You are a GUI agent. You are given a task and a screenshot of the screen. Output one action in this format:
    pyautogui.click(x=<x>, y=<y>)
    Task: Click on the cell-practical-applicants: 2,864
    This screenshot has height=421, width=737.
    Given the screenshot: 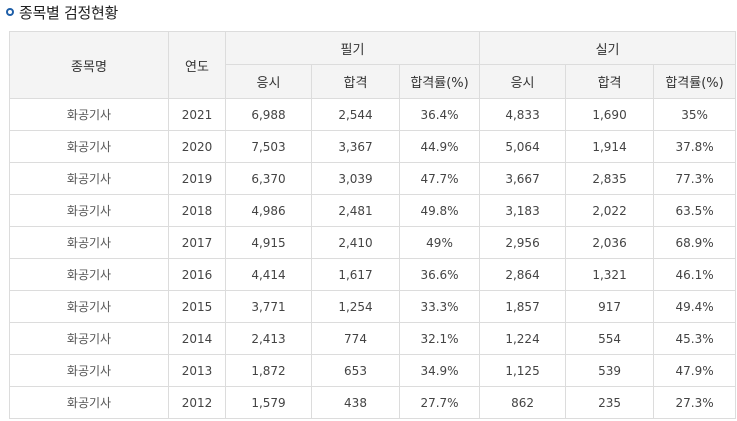 What is the action you would take?
    pyautogui.click(x=523, y=274)
    